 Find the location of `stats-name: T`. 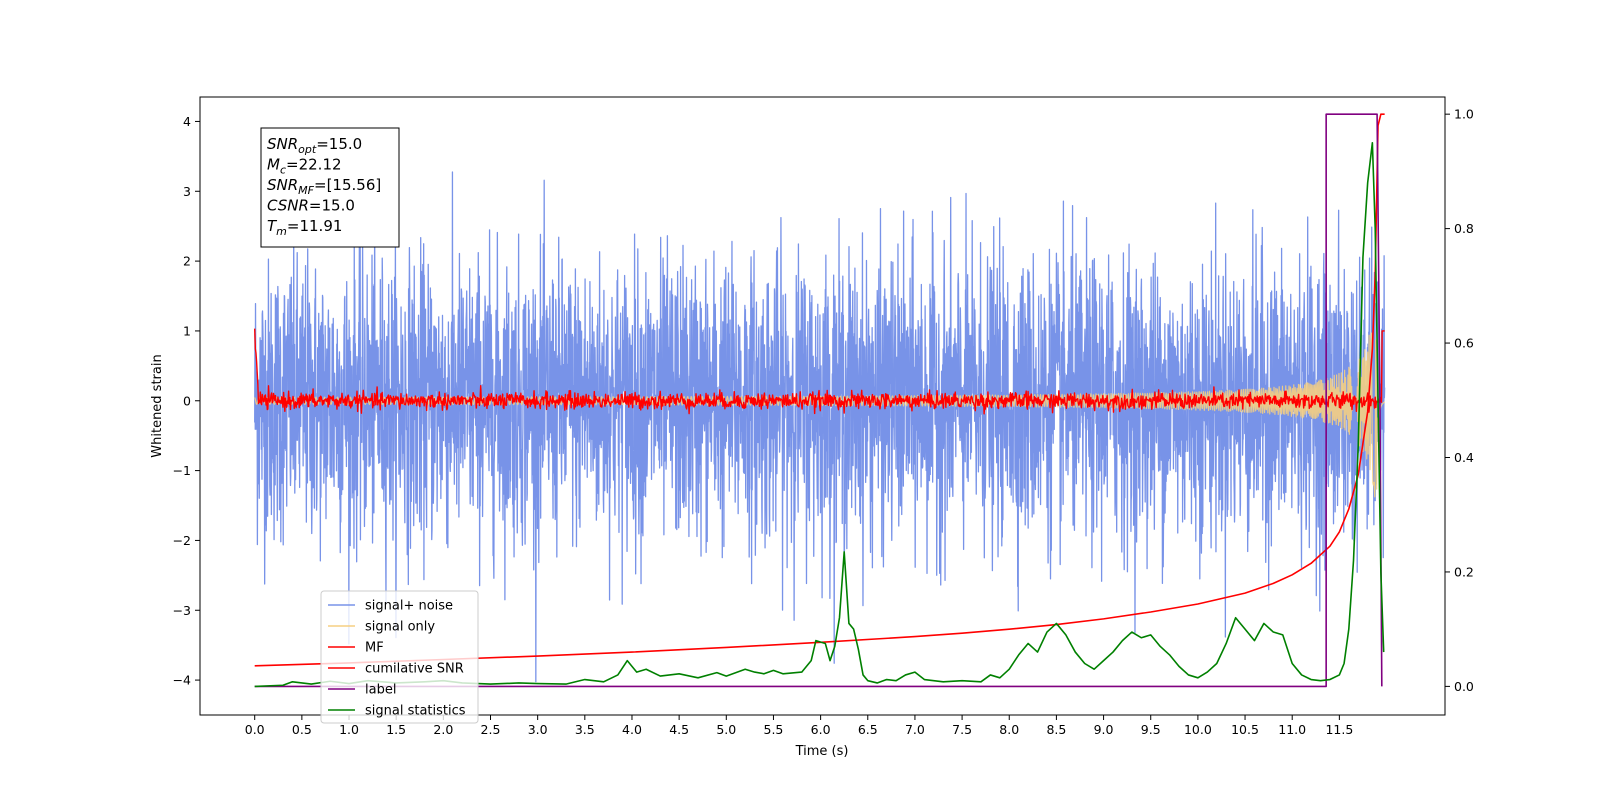

stats-name: T is located at coordinates (272, 226).